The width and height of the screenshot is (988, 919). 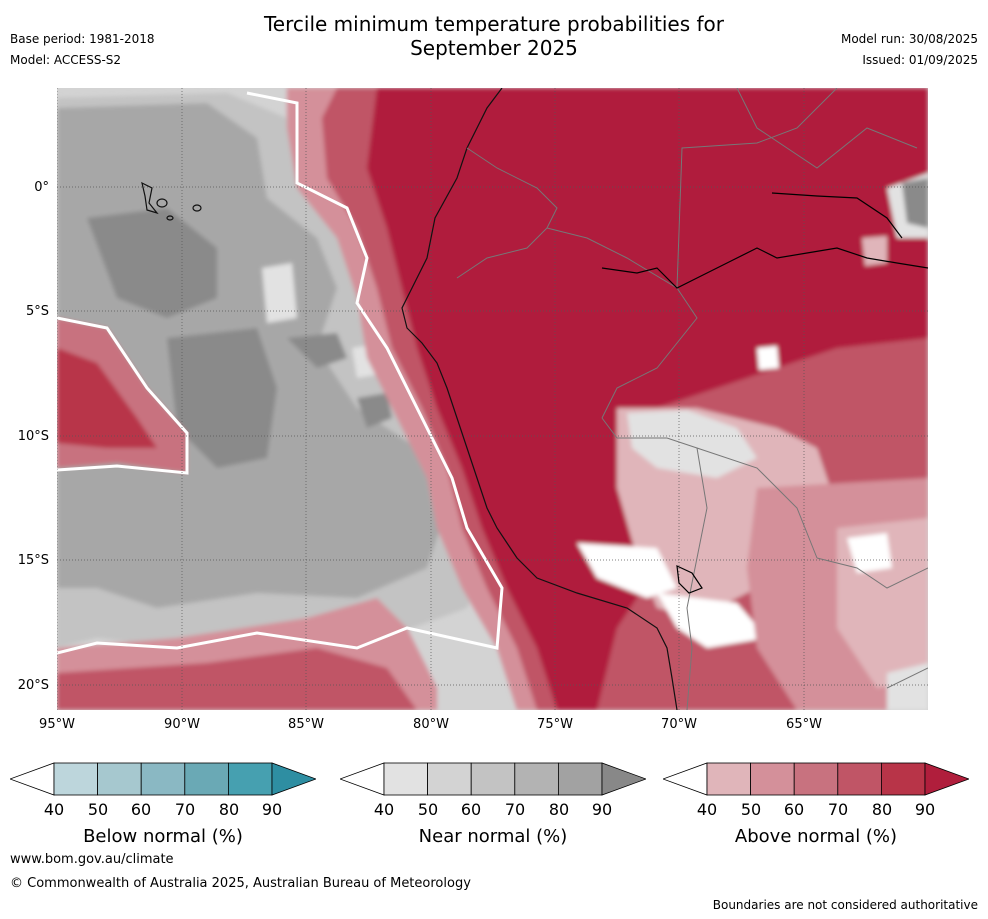 What do you see at coordinates (107, 398) in the screenshot?
I see `above-normal-90-zone` at bounding box center [107, 398].